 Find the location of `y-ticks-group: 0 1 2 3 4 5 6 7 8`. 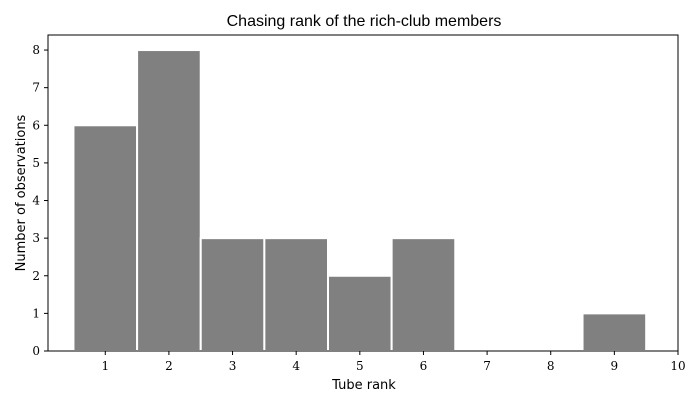

y-ticks-group: 0 1 2 3 4 5 6 7 8 is located at coordinates (40, 200).